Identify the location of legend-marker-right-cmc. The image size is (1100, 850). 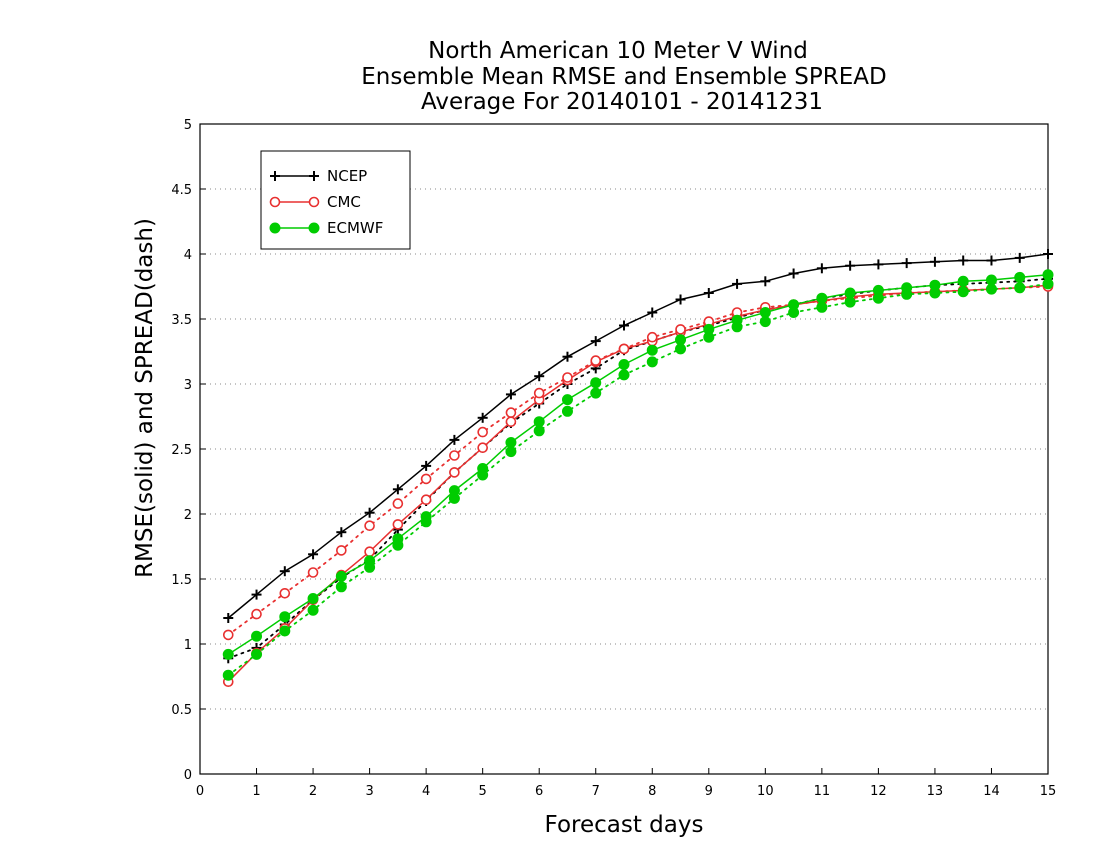
(314, 202).